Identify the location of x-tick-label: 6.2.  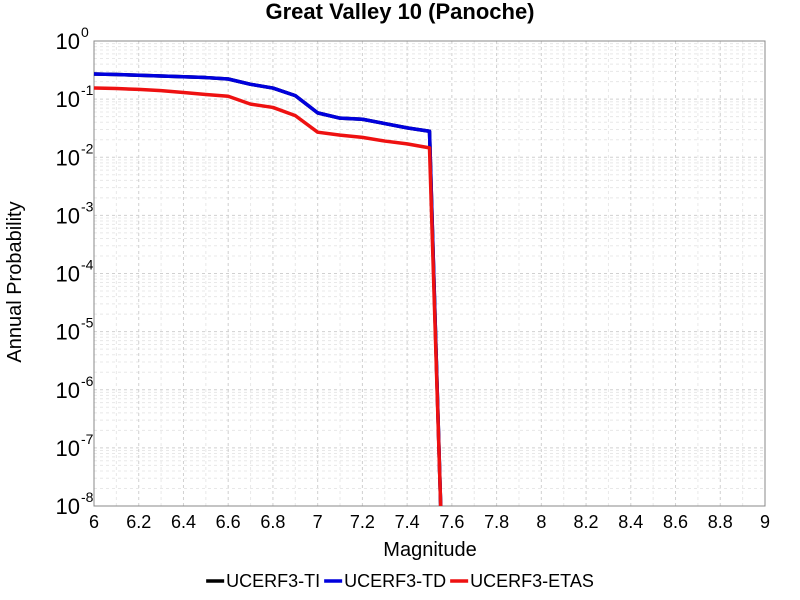
(138, 522).